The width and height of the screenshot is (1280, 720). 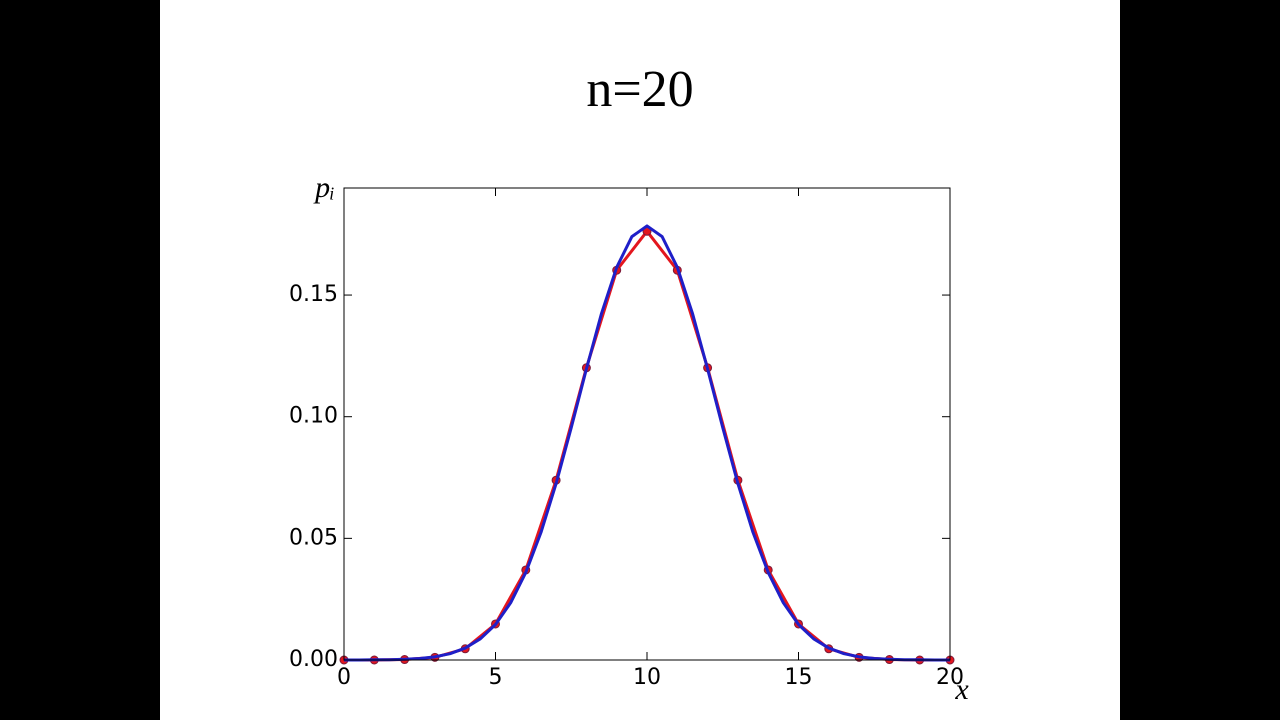 I want to click on y-tick-label: 0.00, so click(x=313, y=659).